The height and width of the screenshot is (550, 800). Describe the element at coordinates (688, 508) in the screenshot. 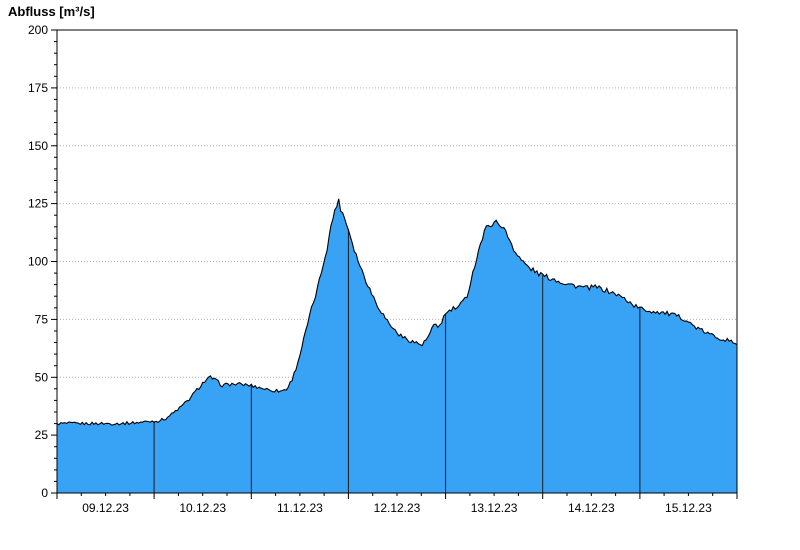

I see `x-tick-label: 15.12.23` at that location.